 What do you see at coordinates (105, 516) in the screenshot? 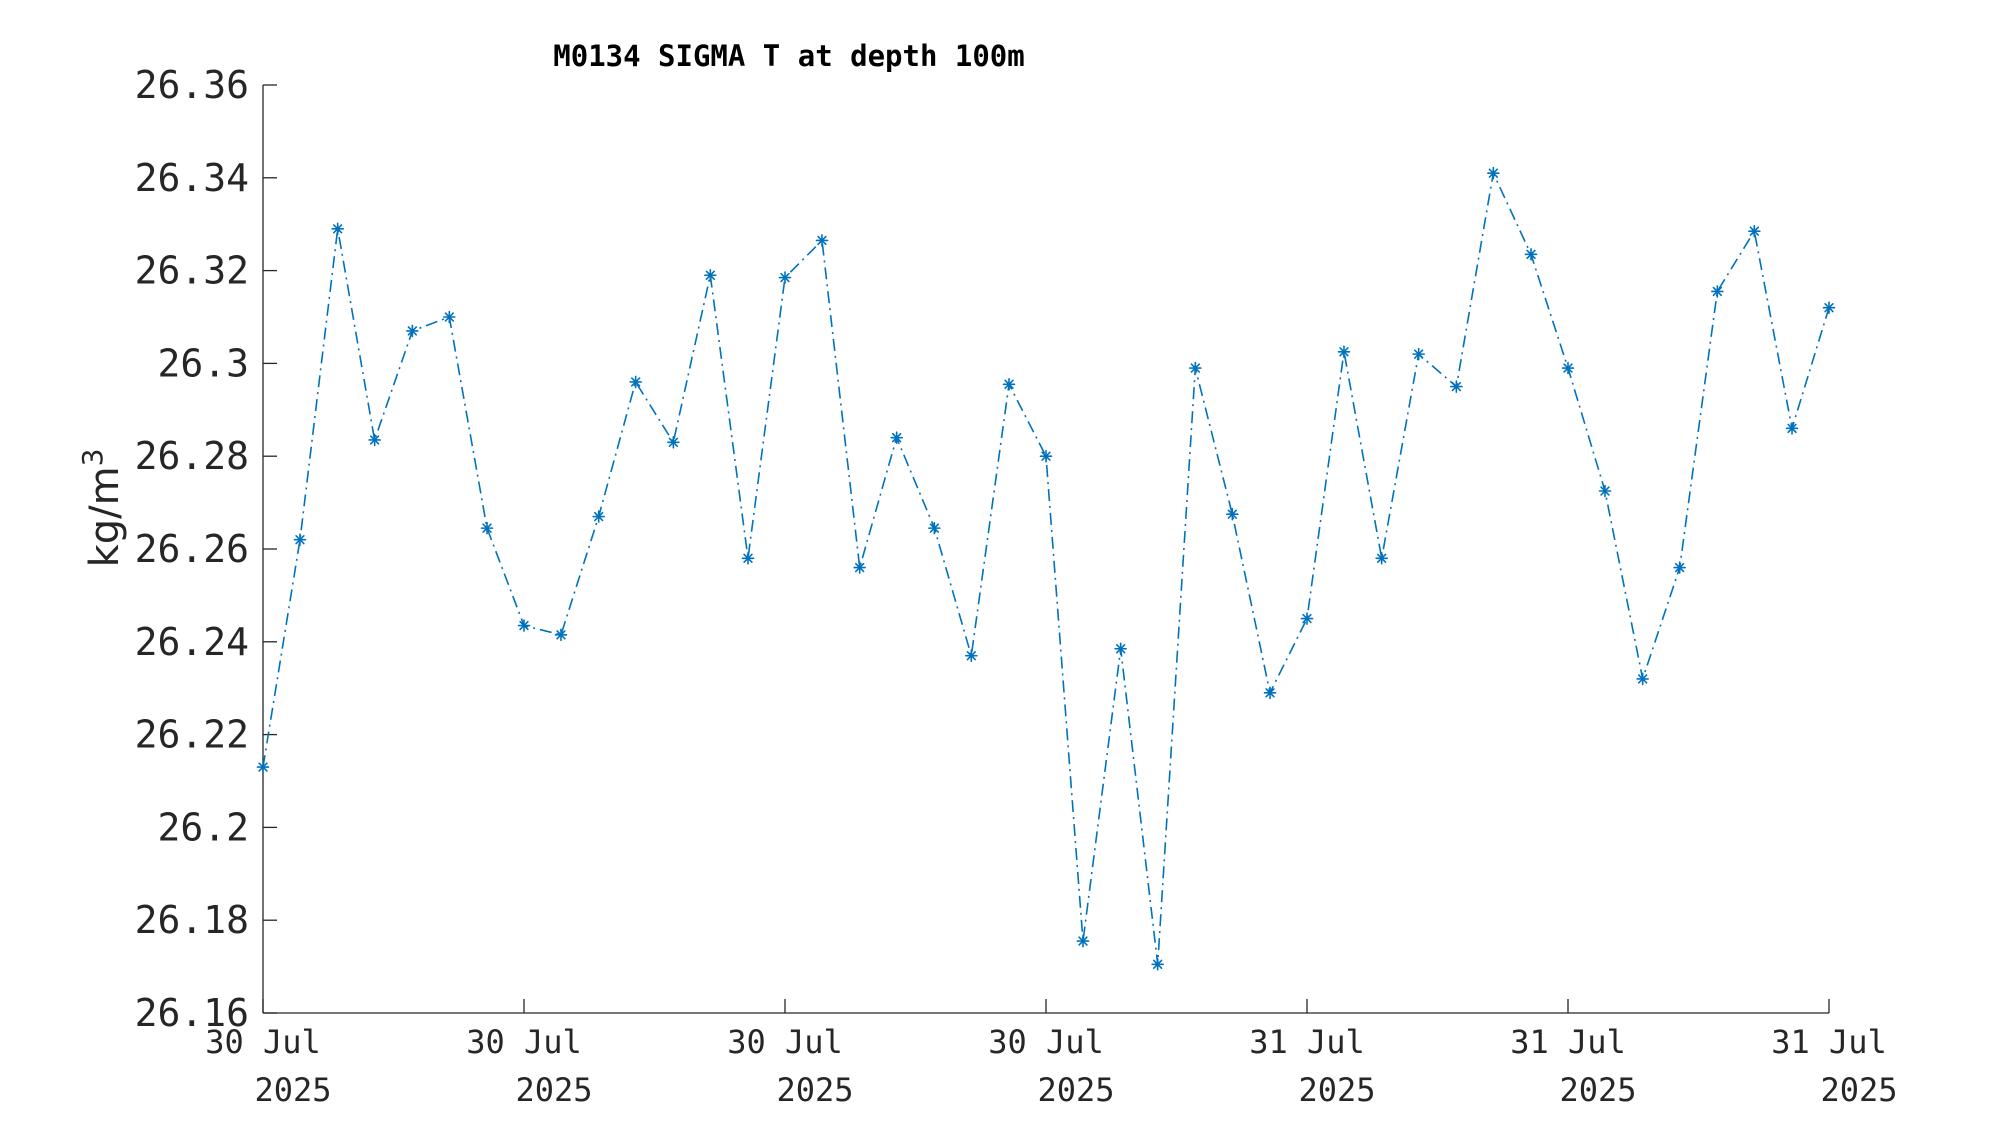
I see `y-axis-label-unit: kg/m` at bounding box center [105, 516].